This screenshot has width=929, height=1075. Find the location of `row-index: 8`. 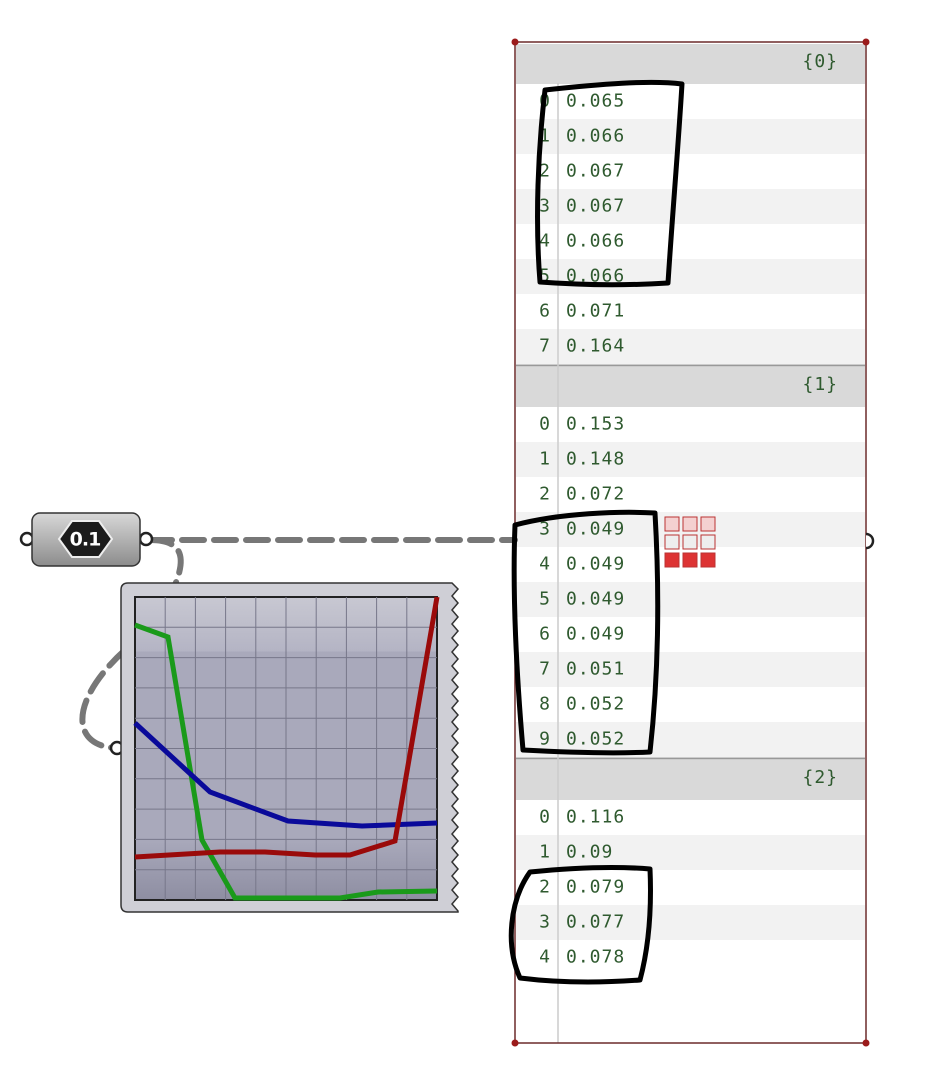

row-index: 8 is located at coordinates (545, 704).